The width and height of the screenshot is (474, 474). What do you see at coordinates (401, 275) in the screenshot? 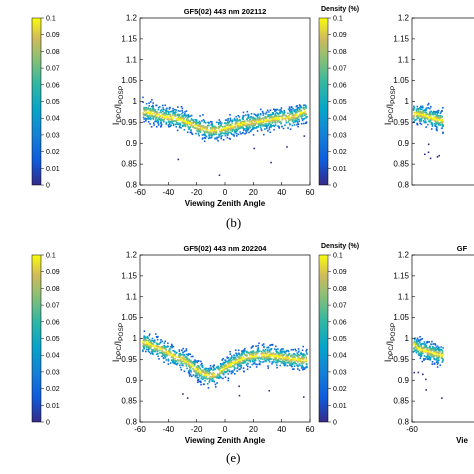
I see `y-tick-label: 1.15` at bounding box center [401, 275].